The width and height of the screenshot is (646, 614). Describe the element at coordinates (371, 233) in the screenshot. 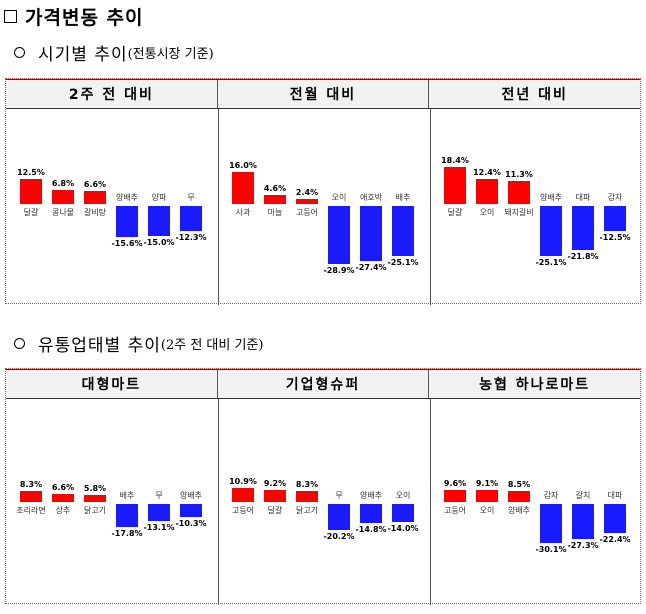

I see `bar-애호박` at that location.